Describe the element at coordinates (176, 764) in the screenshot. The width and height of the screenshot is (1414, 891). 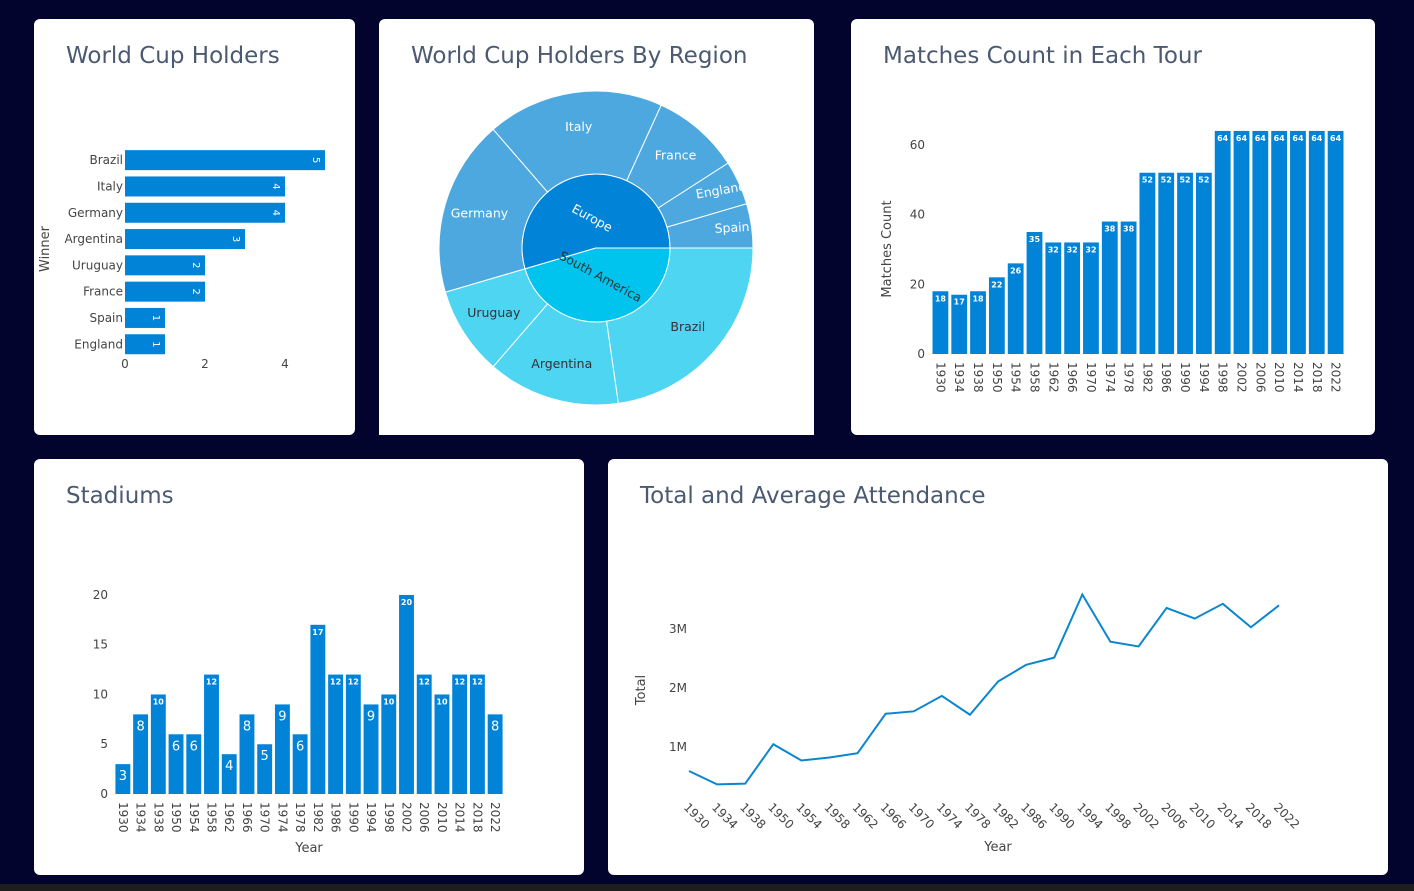
I see `stadiums-bar-1950` at that location.